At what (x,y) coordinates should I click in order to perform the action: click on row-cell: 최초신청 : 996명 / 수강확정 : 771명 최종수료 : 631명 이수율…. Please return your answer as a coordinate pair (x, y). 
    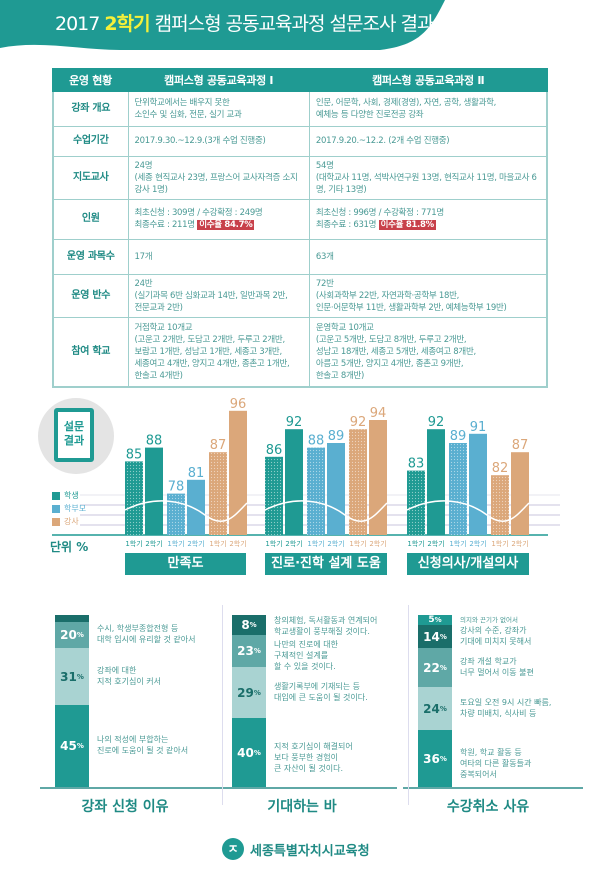
    Looking at the image, I should click on (428, 219).